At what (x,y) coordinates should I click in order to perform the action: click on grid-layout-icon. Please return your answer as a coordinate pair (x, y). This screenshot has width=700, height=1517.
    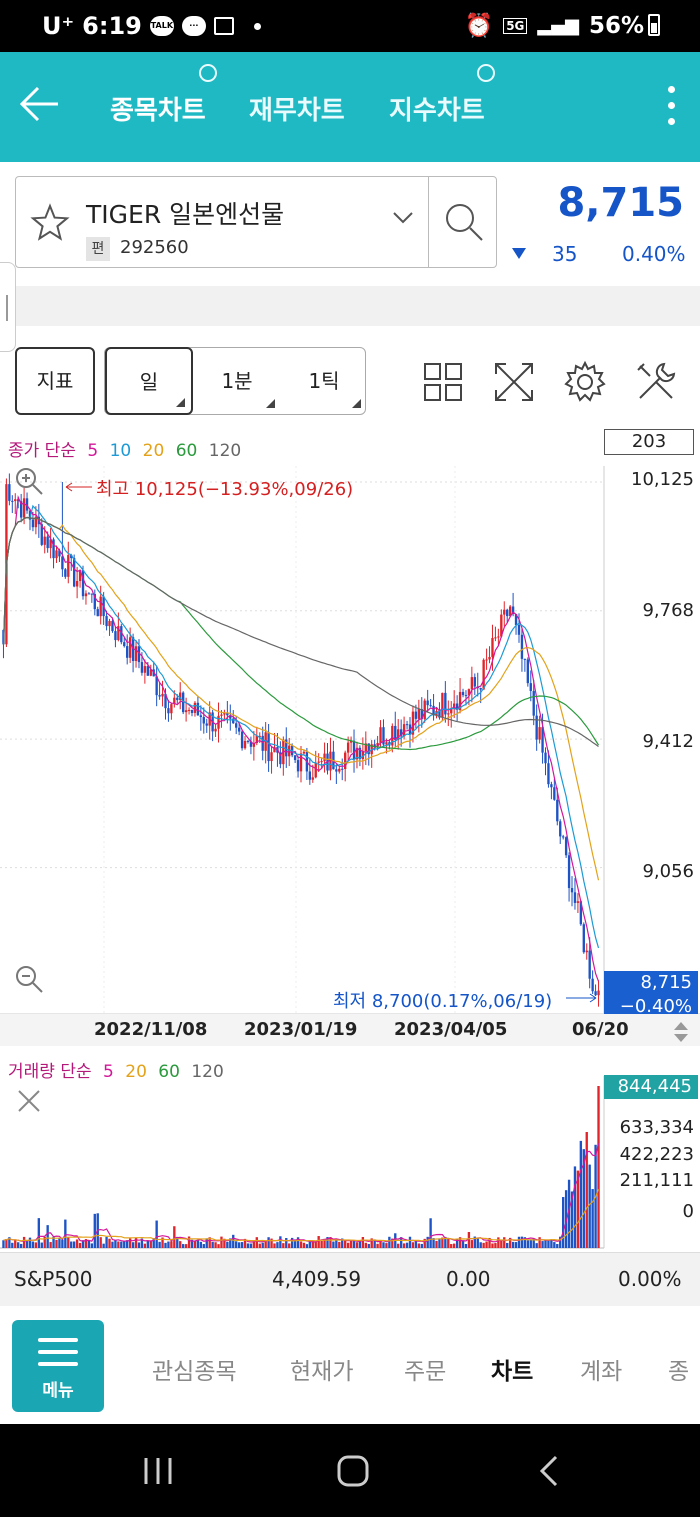
    Looking at the image, I should click on (443, 382).